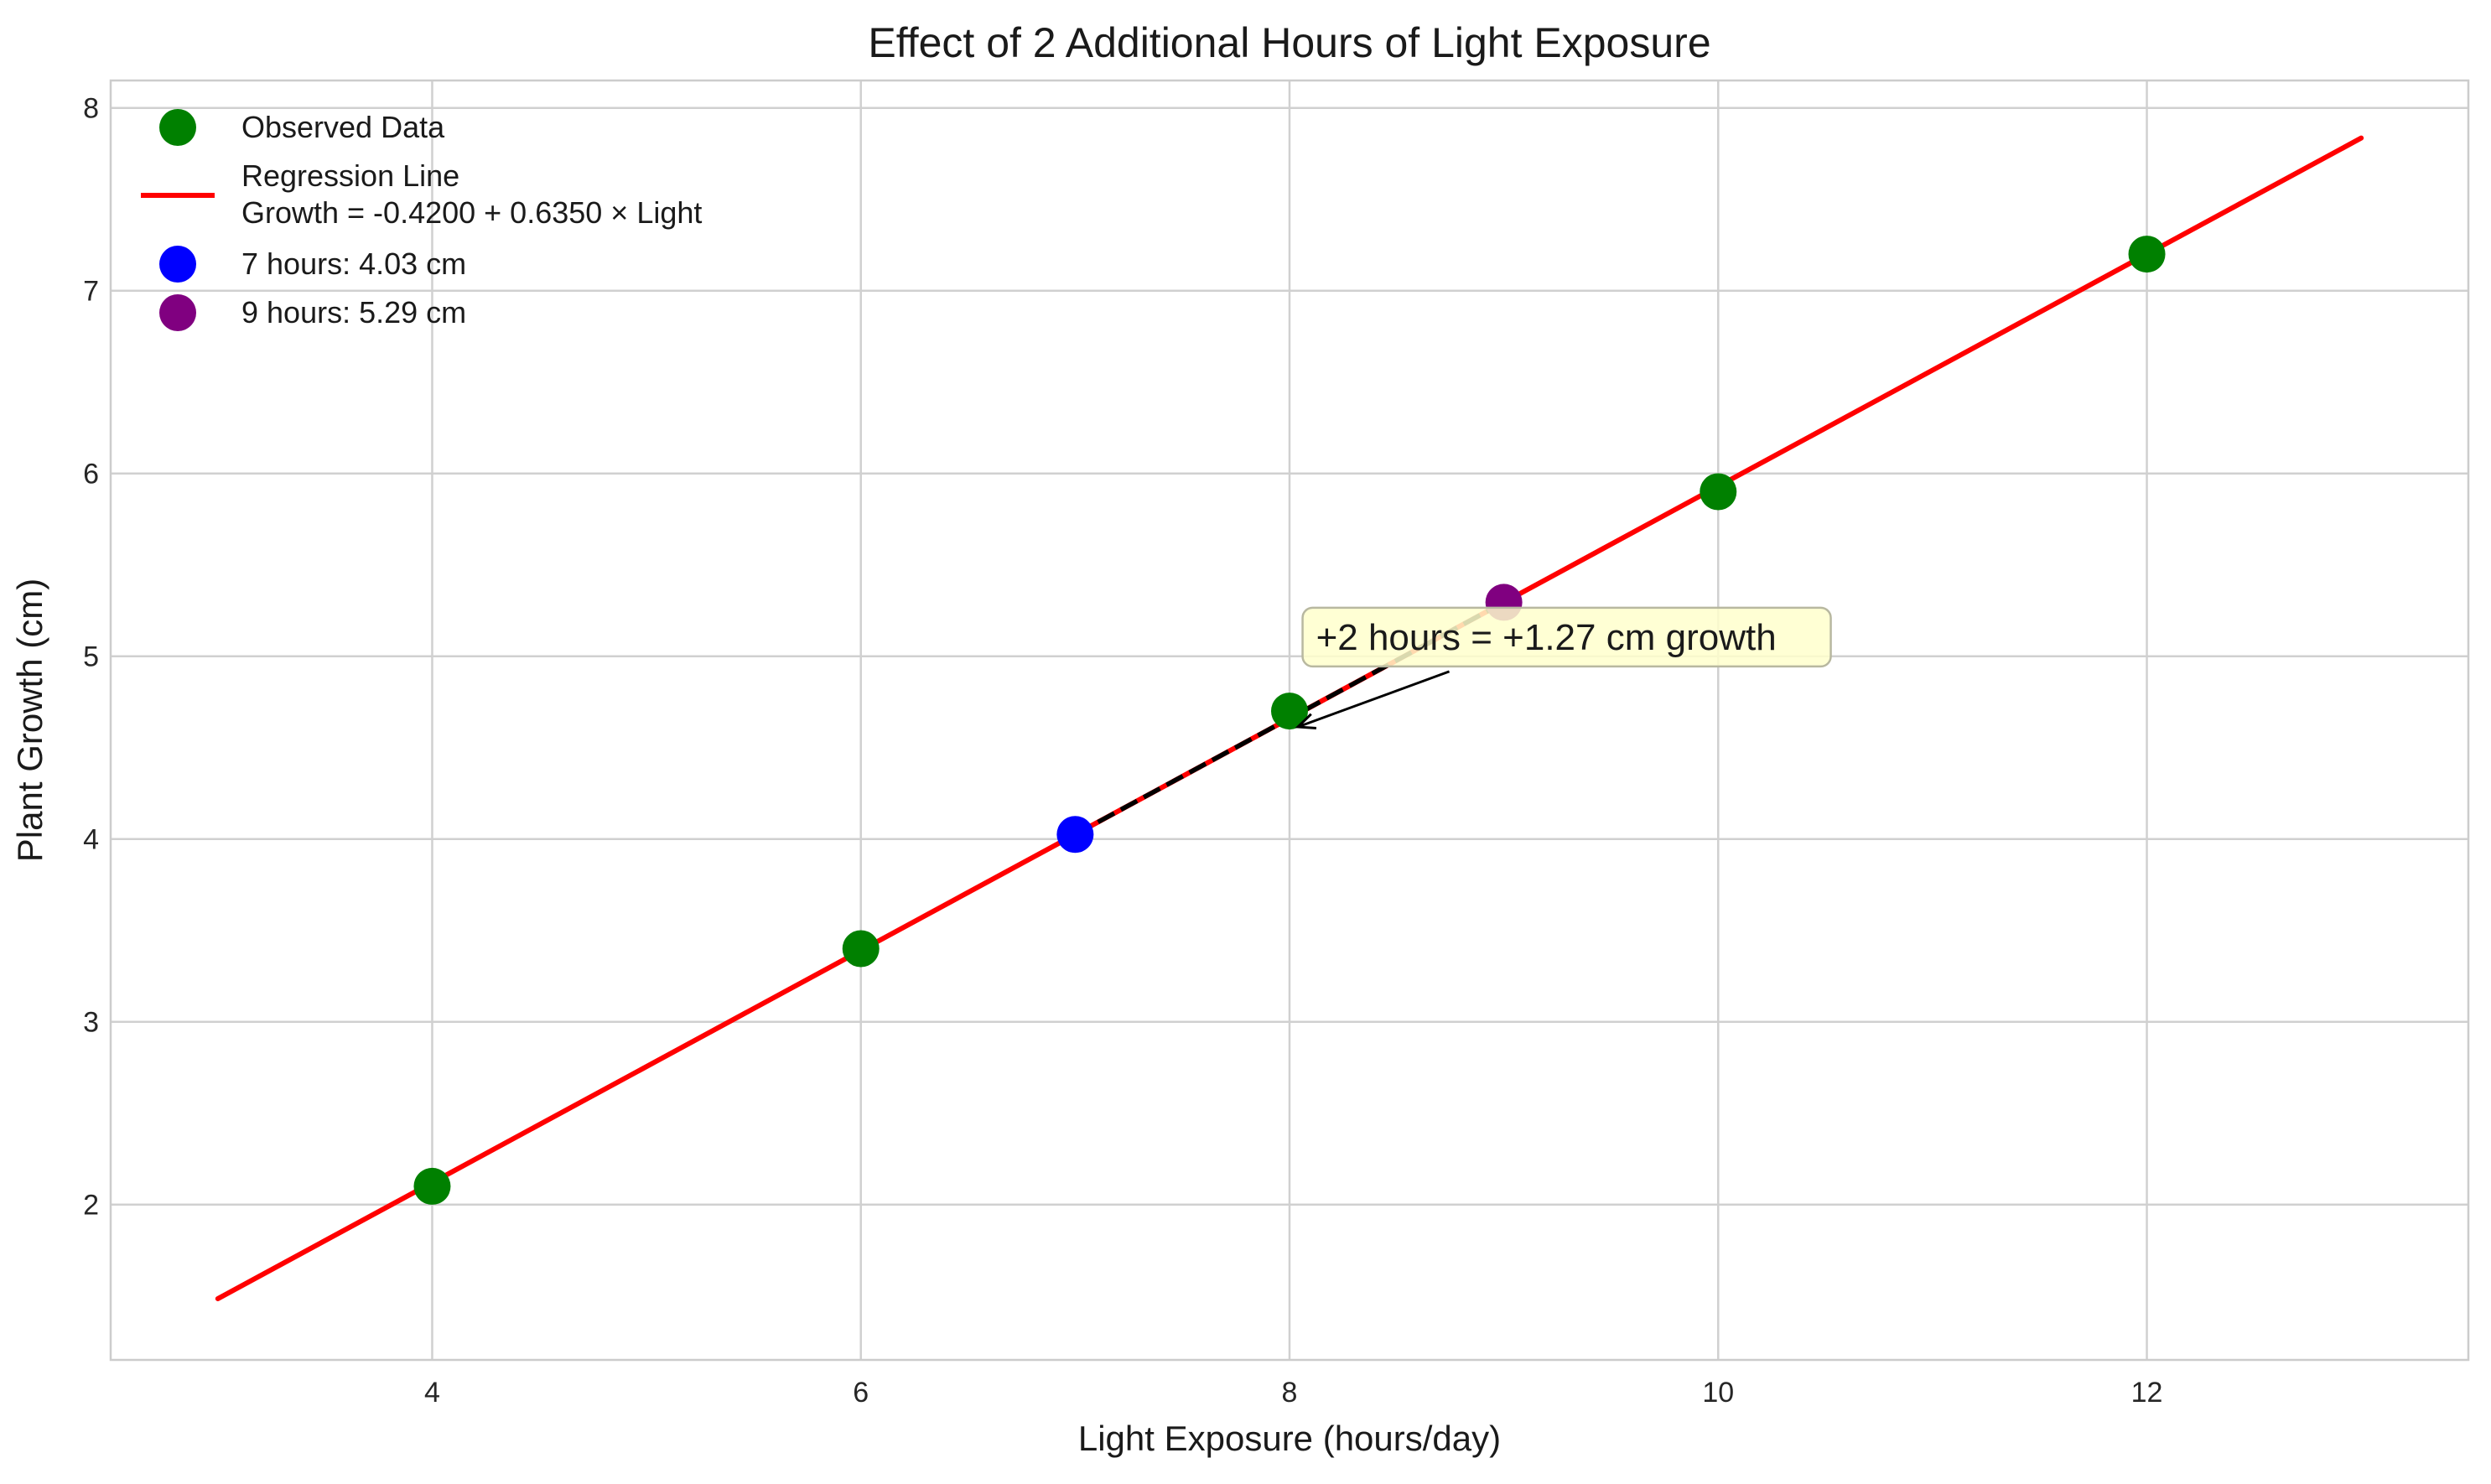  Describe the element at coordinates (91, 1206) in the screenshot. I see `y-tick-label: 2` at that location.